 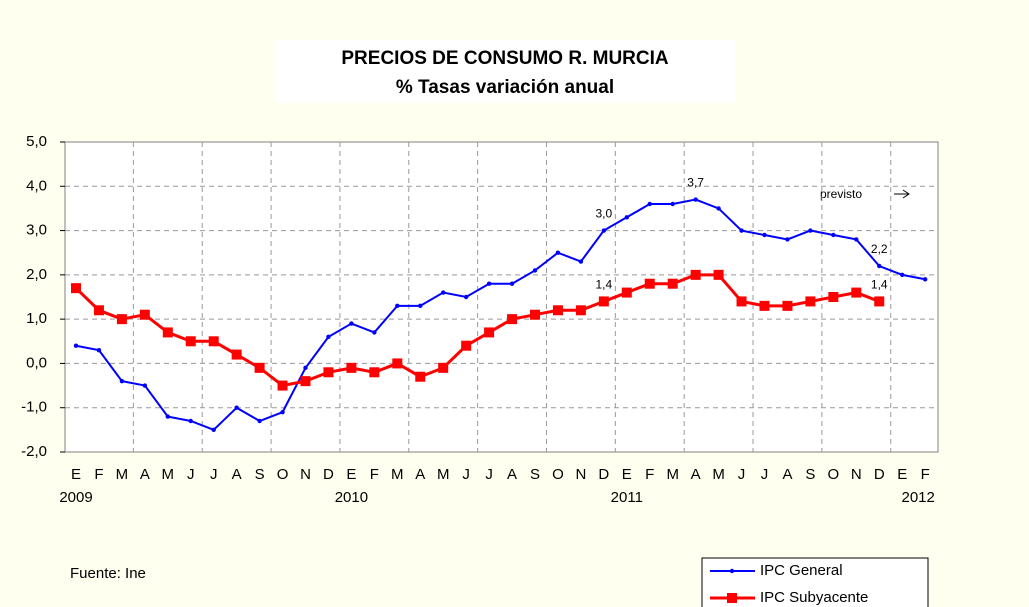 What do you see at coordinates (505, 58) in the screenshot?
I see `chart-title: PRECIOS DE CONSUMO R. MURCIA` at bounding box center [505, 58].